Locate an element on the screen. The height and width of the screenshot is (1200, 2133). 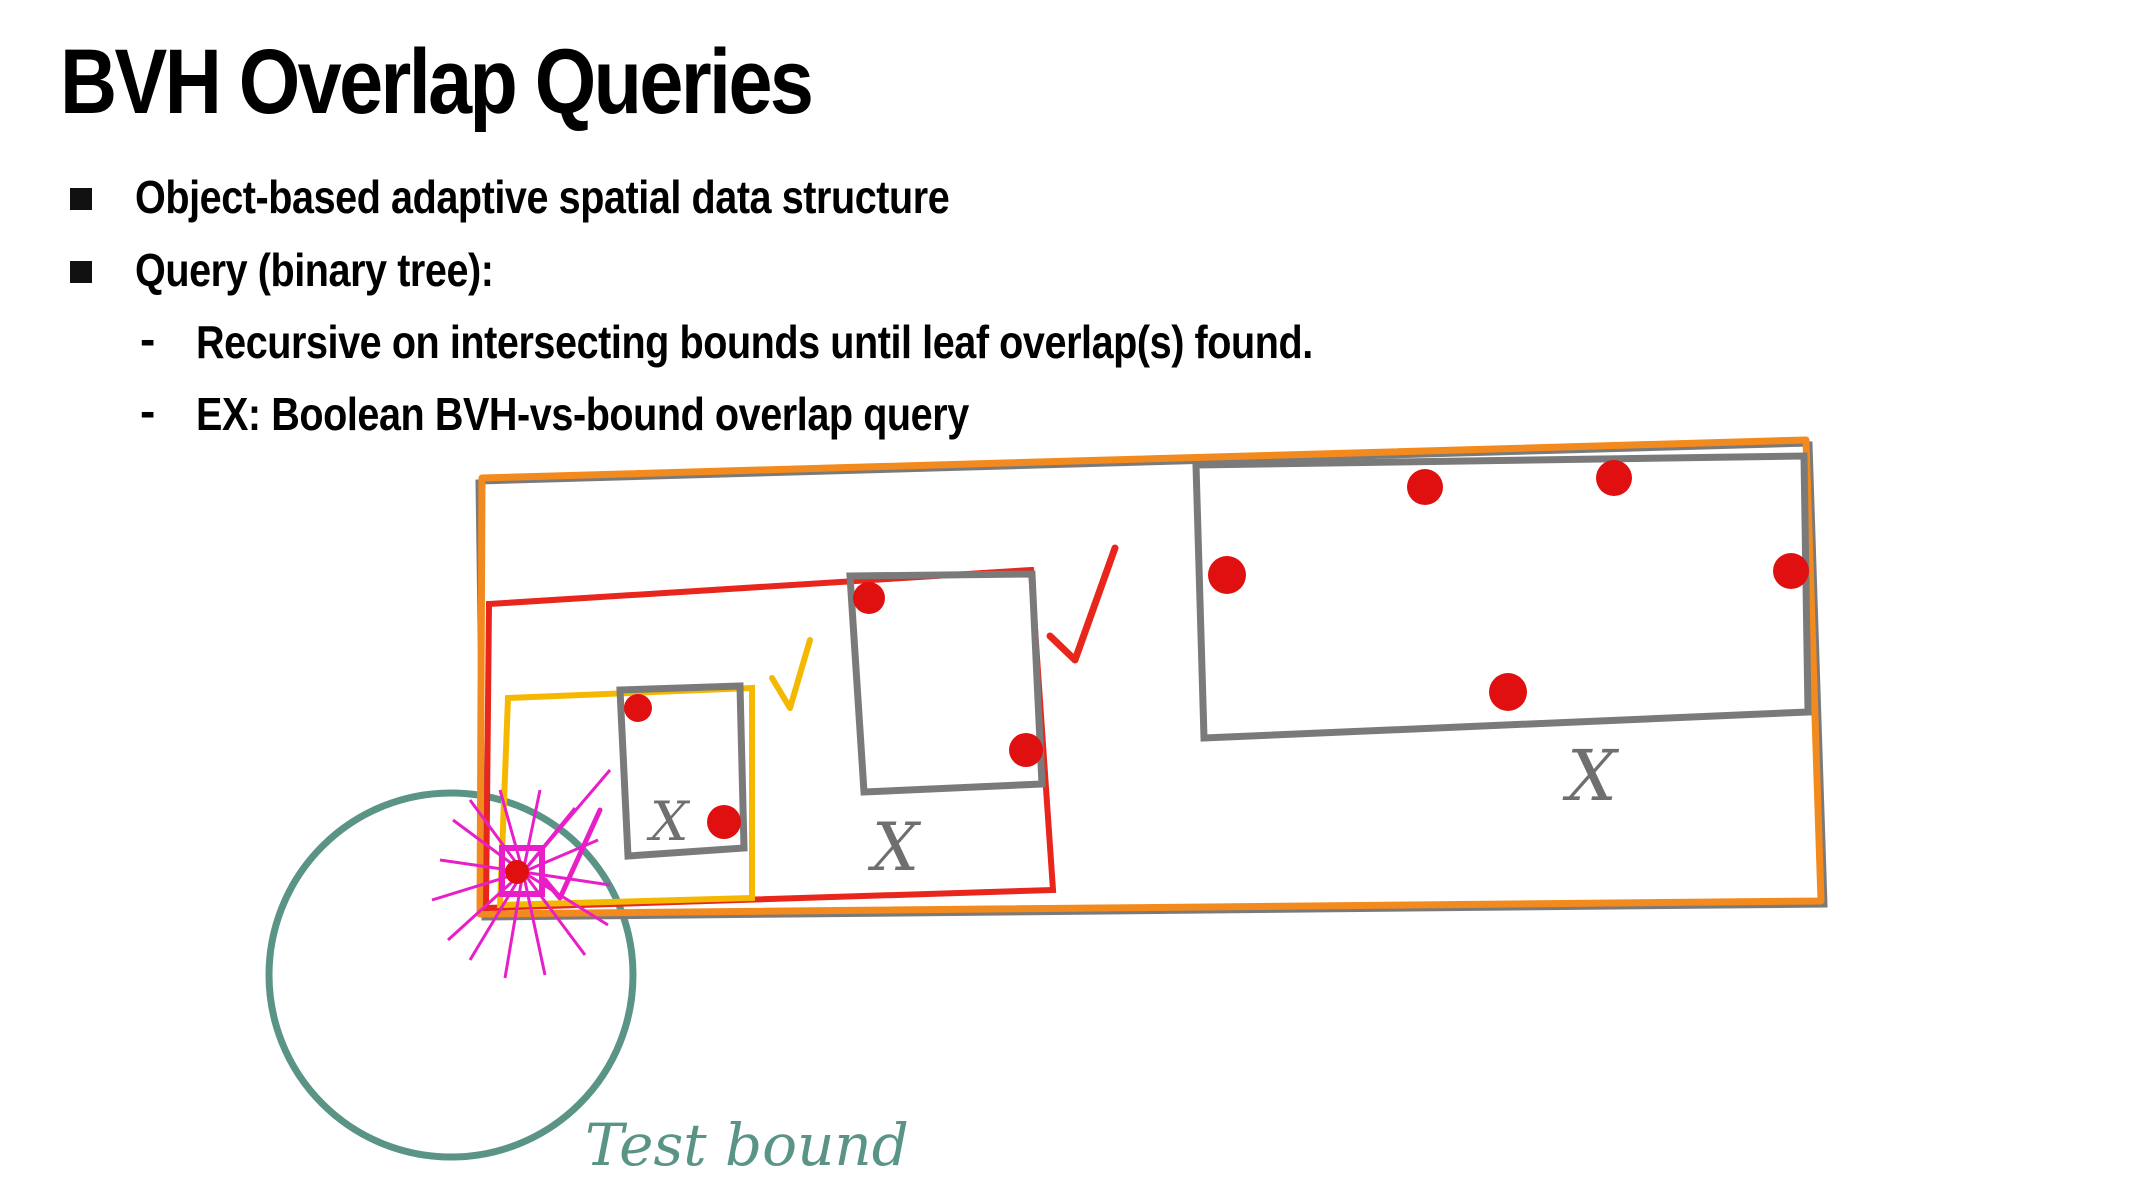
slide-title: BVH Overlap Queries is located at coordinates (437, 82).